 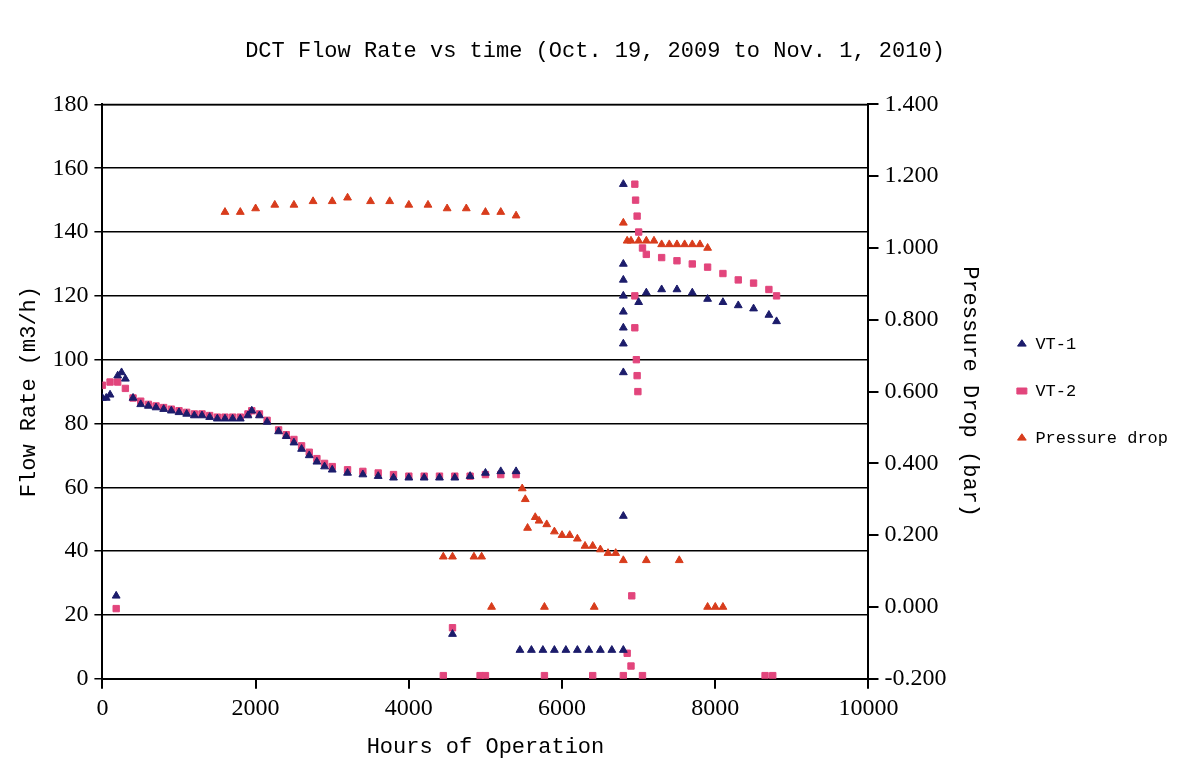 I want to click on x-axis-title: Hours of Operation, so click(x=485, y=747).